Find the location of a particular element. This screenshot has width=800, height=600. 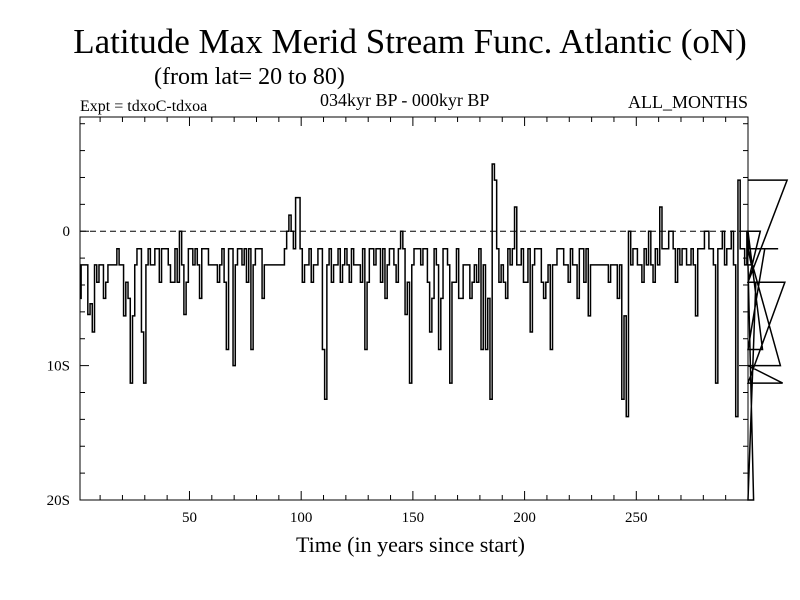

x-tick-label: 100 is located at coordinates (301, 518).